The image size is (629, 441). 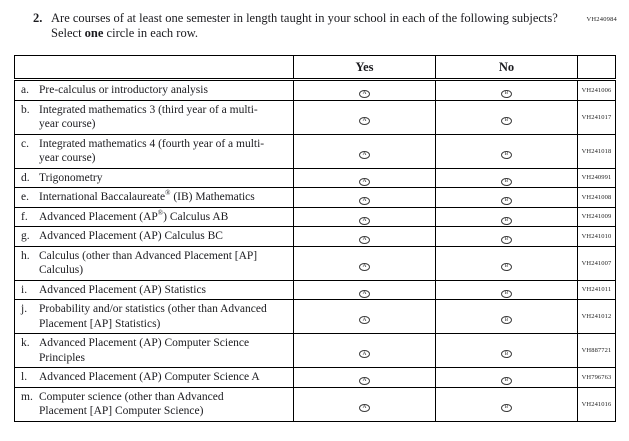 I want to click on item-code: VH241006, so click(x=596, y=90).